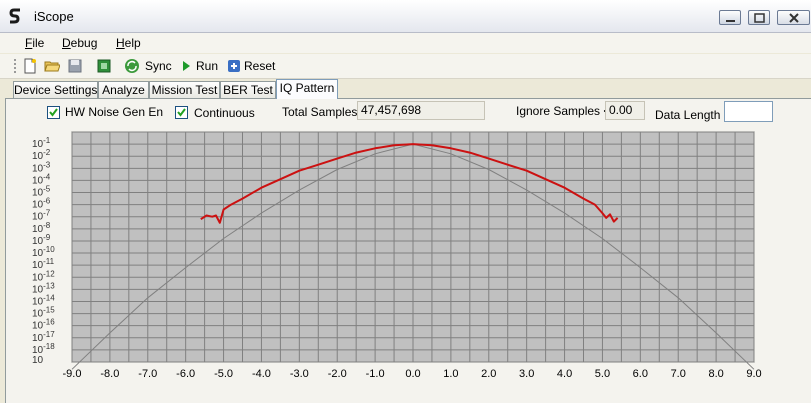 This screenshot has width=811, height=403. Describe the element at coordinates (43, 337) in the screenshot. I see `y-tick-label: 10⁻¹⁷` at that location.